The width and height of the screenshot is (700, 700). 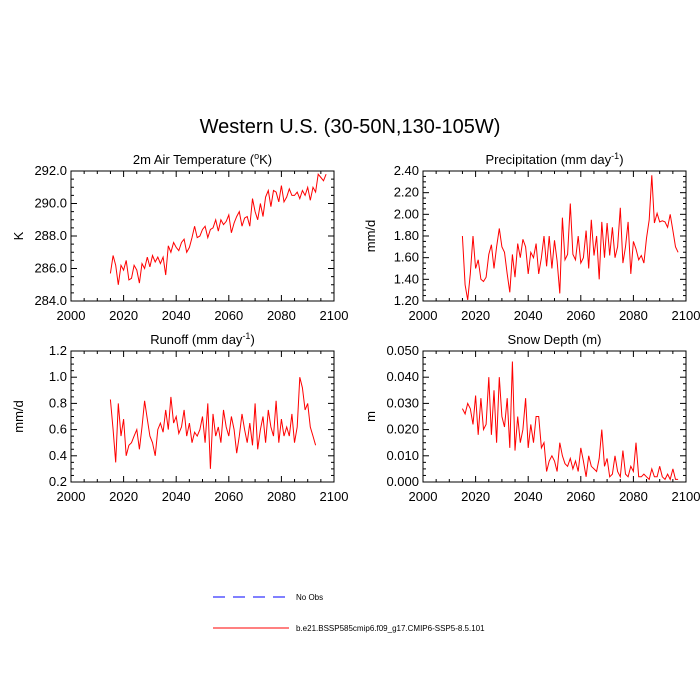 I want to click on y-tick-label: 2.00, so click(x=406, y=213).